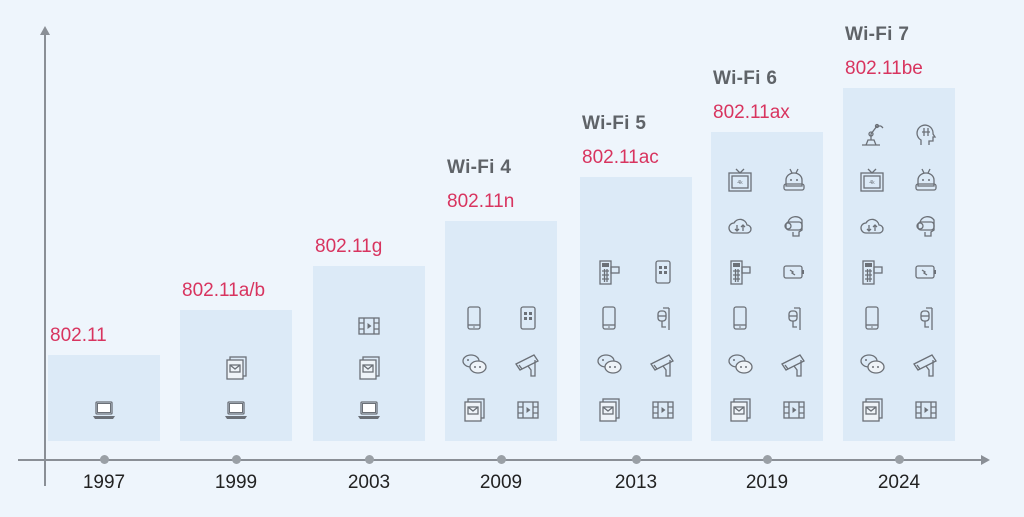 This screenshot has width=1024, height=517. I want to click on pos-icon, so click(740, 272).